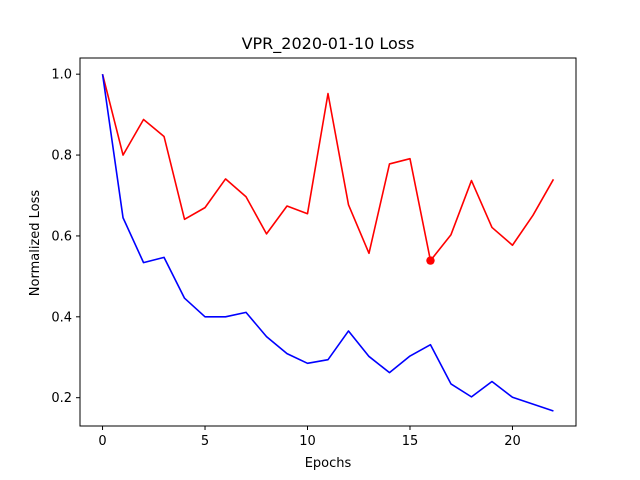  I want to click on x-tick-label: 10, so click(307, 441).